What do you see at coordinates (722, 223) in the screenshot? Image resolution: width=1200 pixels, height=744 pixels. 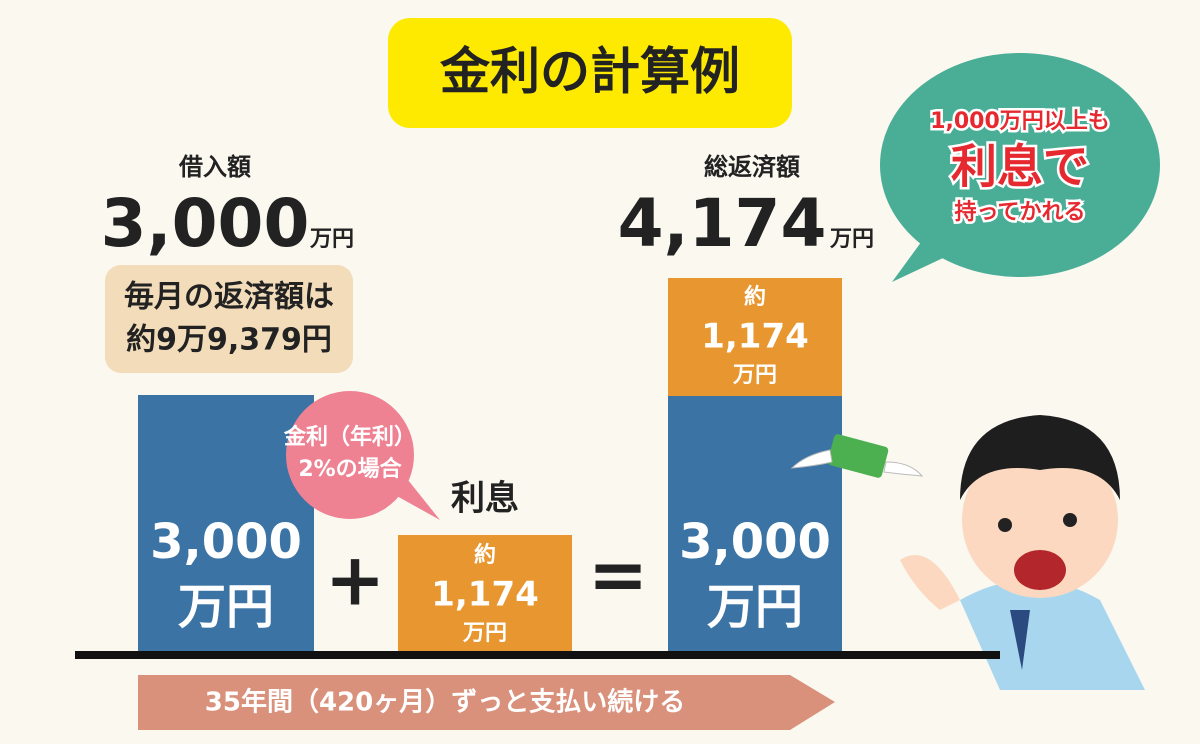 I see `total-amount: 4,174` at bounding box center [722, 223].